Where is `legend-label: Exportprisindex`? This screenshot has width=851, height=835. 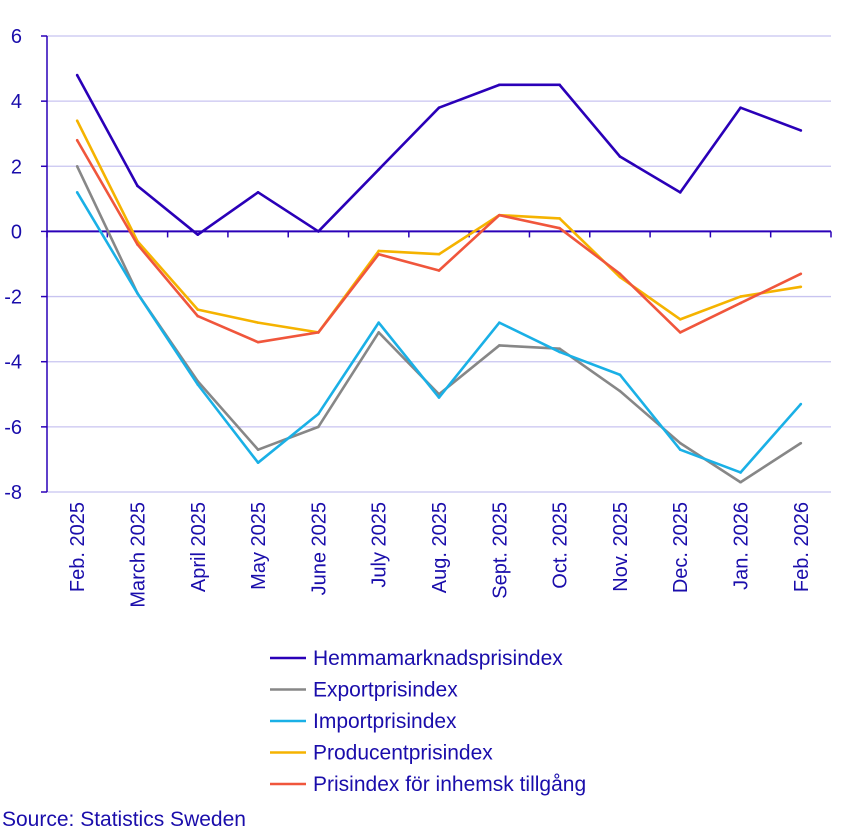
legend-label: Exportprisindex is located at coordinates (385, 690).